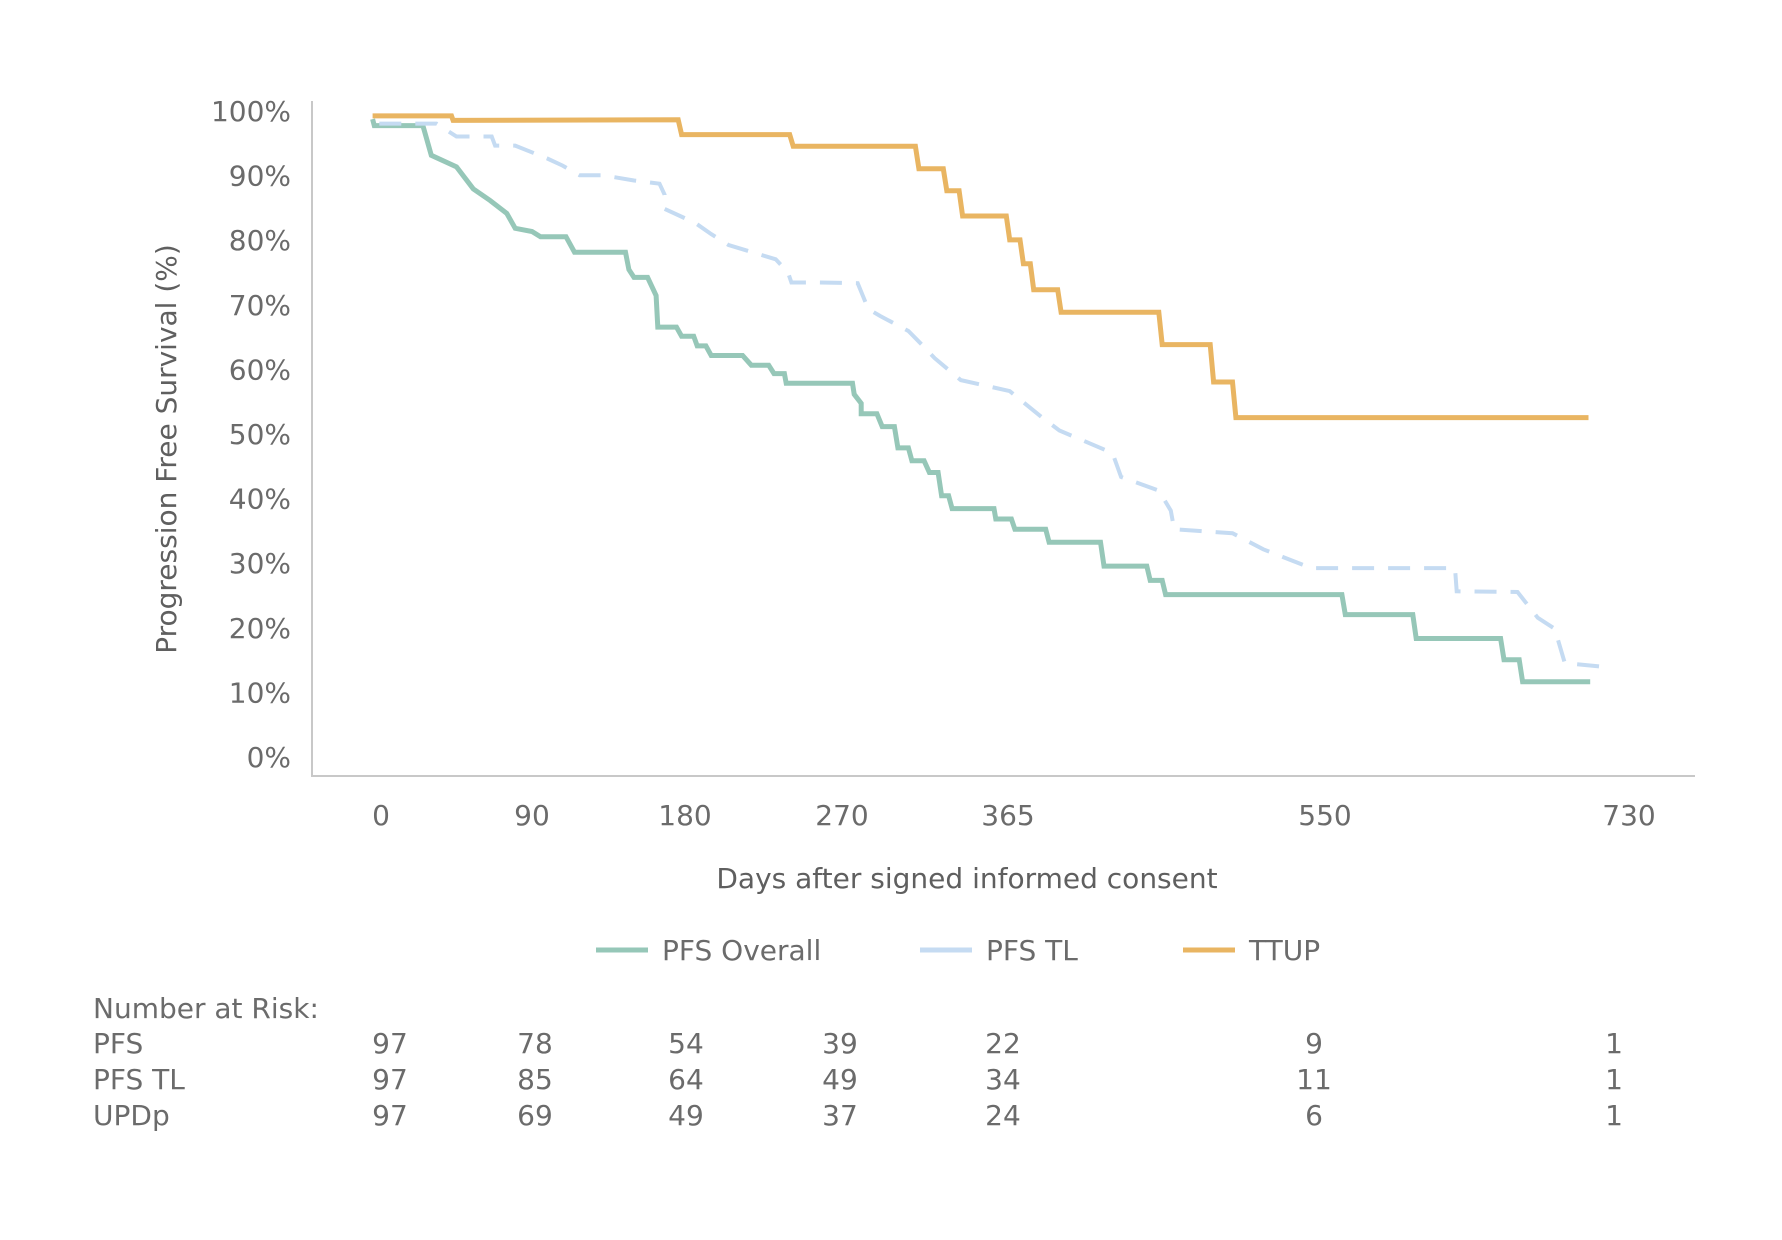 The width and height of the screenshot is (1782, 1240). What do you see at coordinates (1314, 1115) in the screenshot?
I see `risk-cell: 6` at bounding box center [1314, 1115].